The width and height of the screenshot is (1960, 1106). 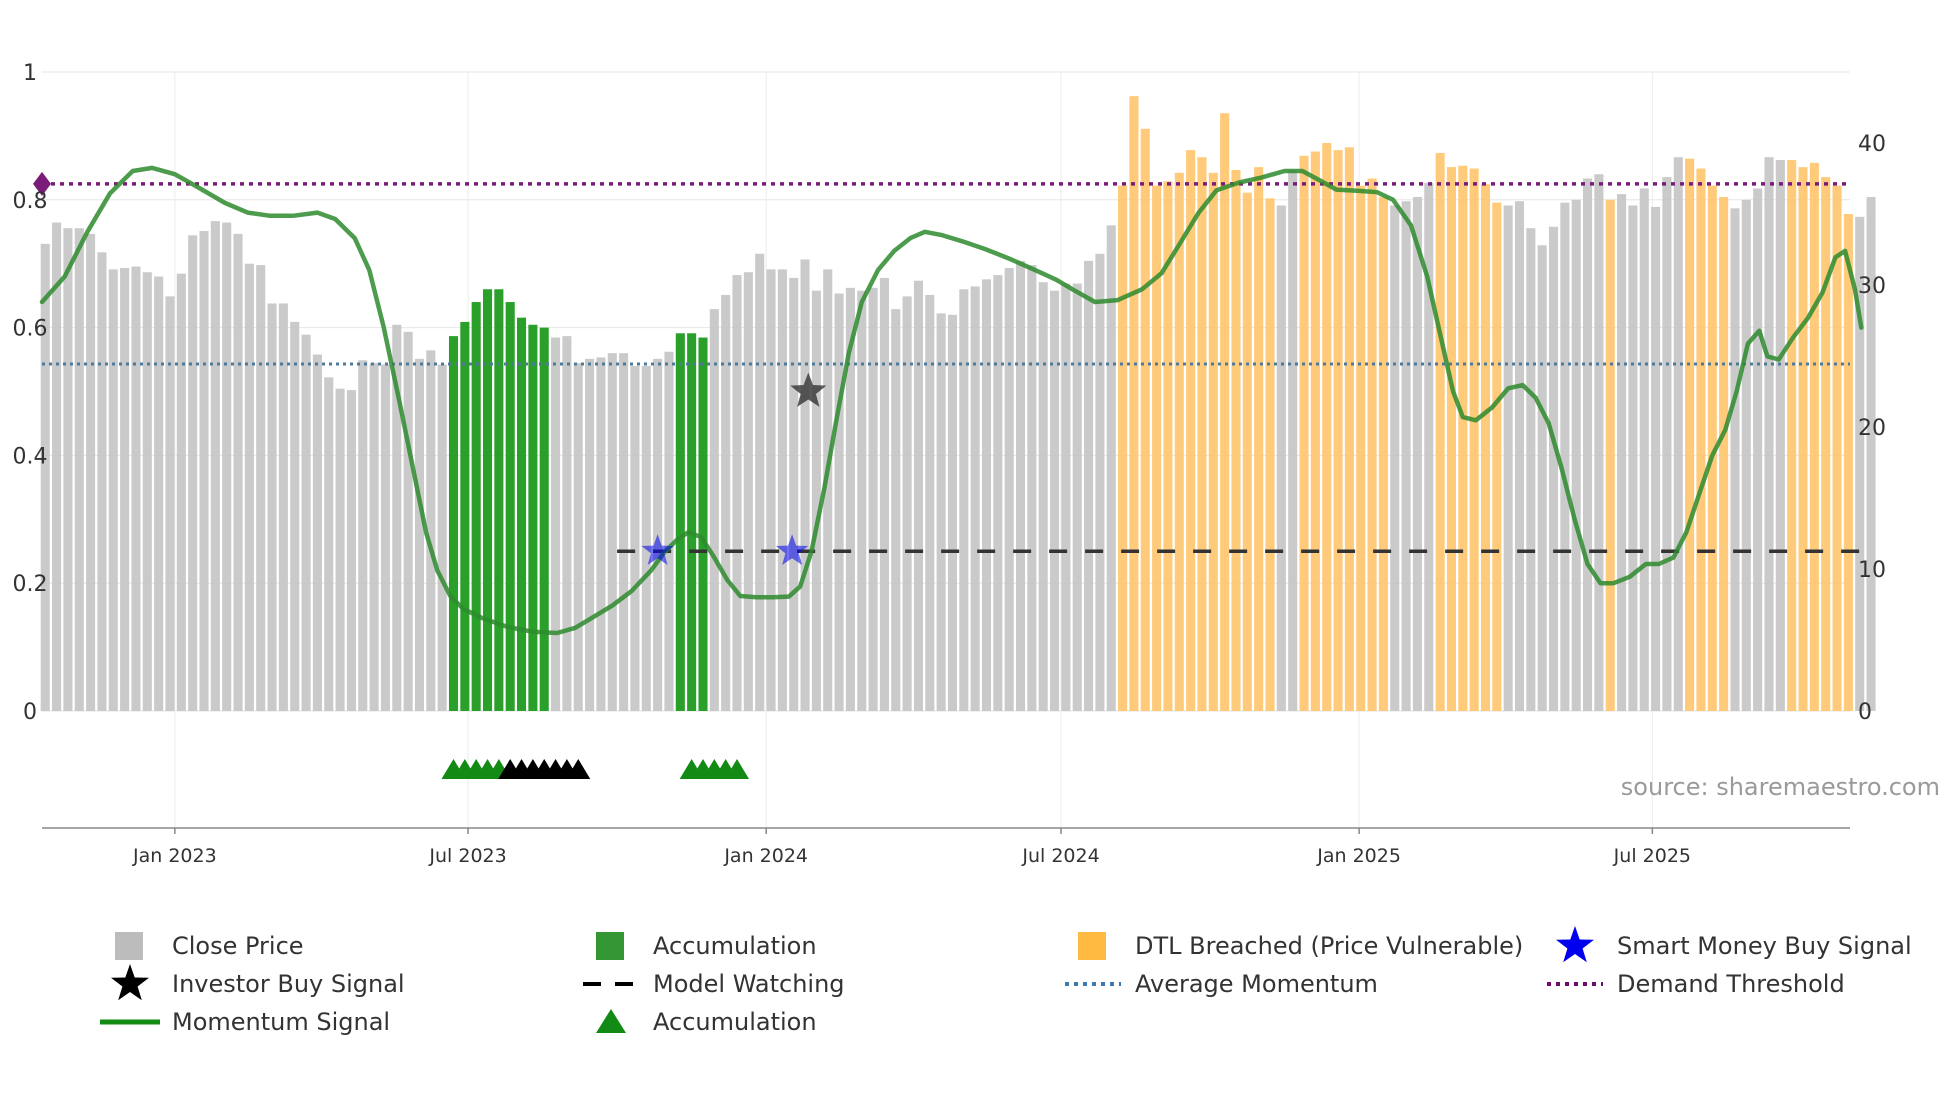 What do you see at coordinates (1329, 946) in the screenshot?
I see `legend-label: DTL Breached (Price Vulnerable)` at bounding box center [1329, 946].